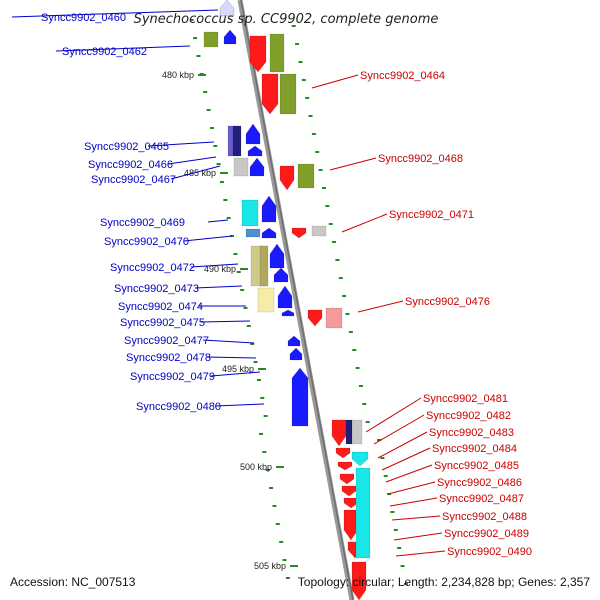  What do you see at coordinates (306, 176) in the screenshot?
I see `gene-0468-cog` at bounding box center [306, 176].